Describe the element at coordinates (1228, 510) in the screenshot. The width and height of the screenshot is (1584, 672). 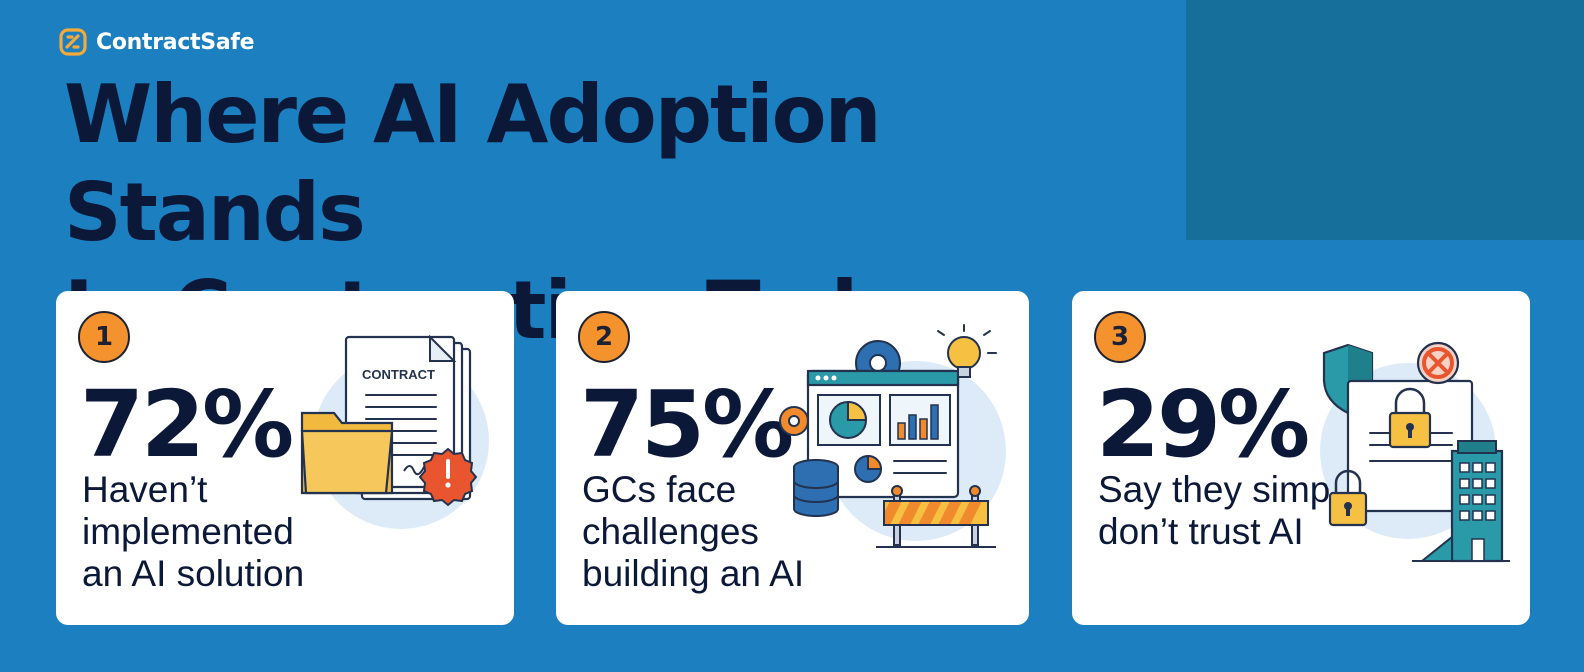
I see `stat-description: Say they simply don’t trust AI` at that location.